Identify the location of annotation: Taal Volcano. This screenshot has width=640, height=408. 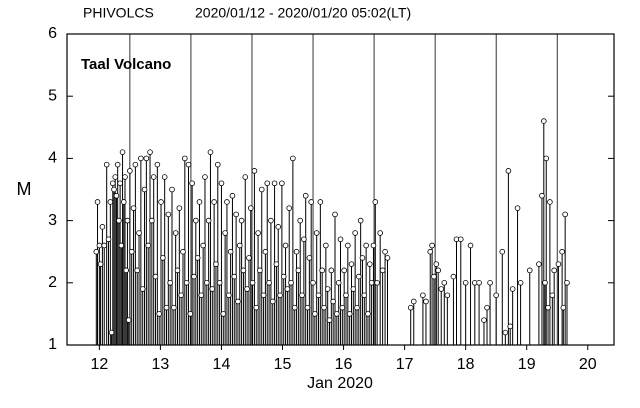
(126, 64).